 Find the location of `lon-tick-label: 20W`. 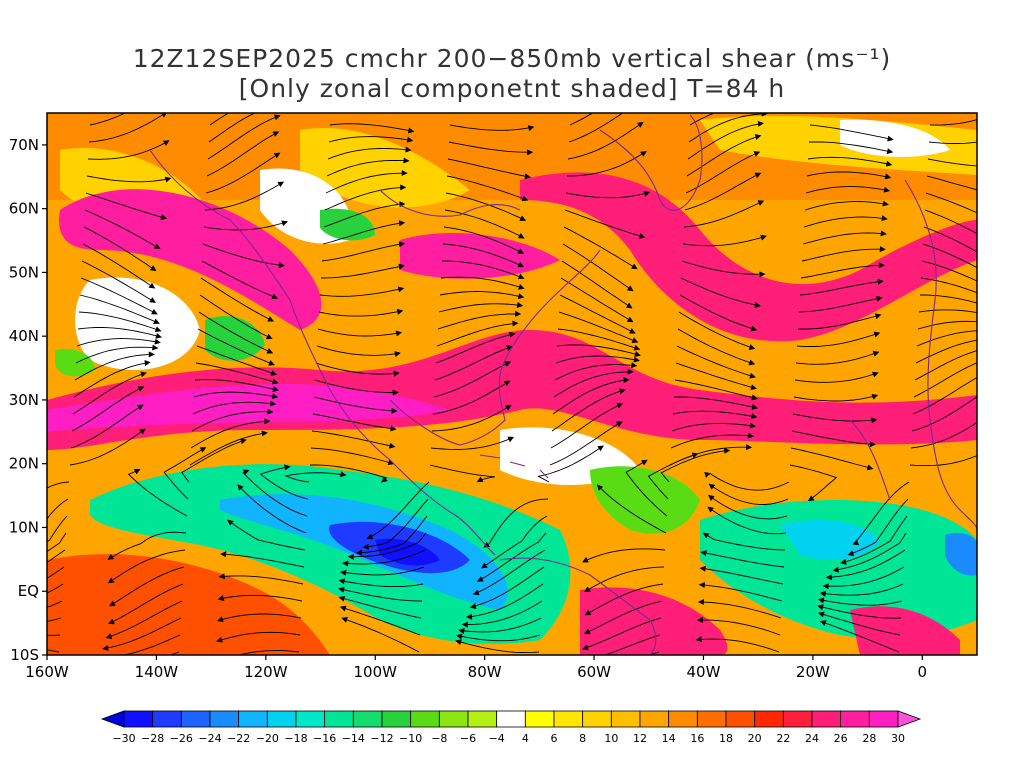

lon-tick-label: 20W is located at coordinates (813, 672).